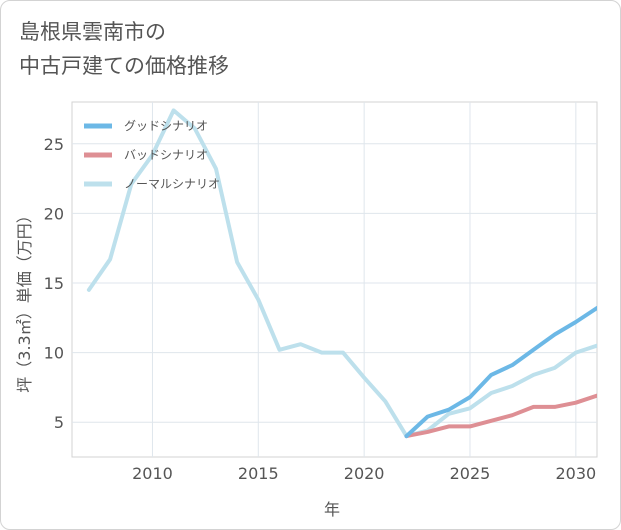  What do you see at coordinates (24, 299) in the screenshot?
I see `y-axis-title: 坪（3.3㎡）単価（万円）` at bounding box center [24, 299].